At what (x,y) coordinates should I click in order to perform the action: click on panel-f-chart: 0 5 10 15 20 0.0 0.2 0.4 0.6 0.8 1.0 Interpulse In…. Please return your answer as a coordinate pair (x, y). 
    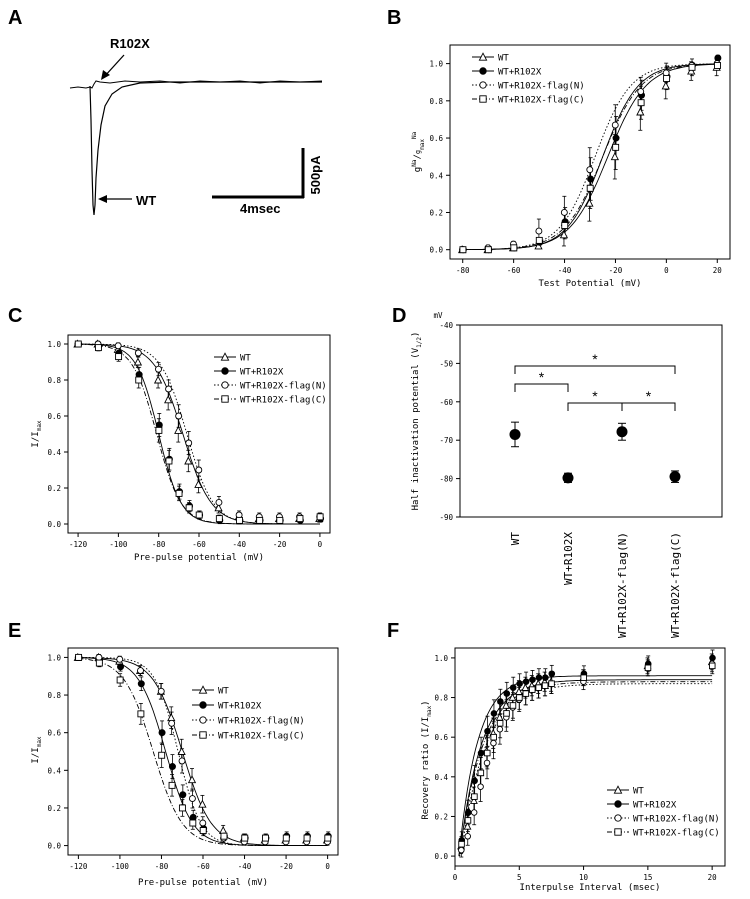
    Looking at the image, I should click on (573, 770).